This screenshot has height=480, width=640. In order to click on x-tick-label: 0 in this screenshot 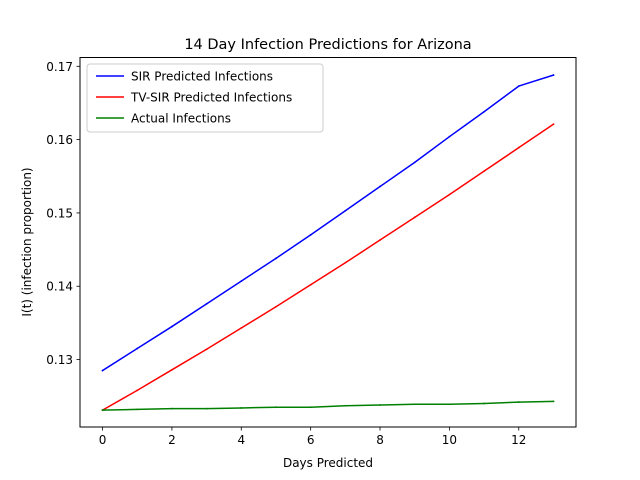, I will do `click(103, 440)`.